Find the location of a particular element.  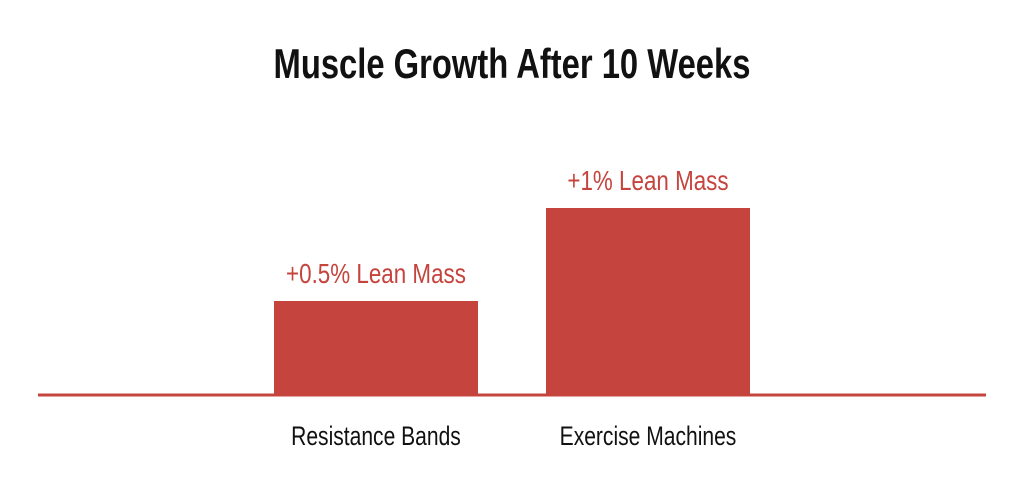

category-label-1: Resistance Bands is located at coordinates (376, 437).